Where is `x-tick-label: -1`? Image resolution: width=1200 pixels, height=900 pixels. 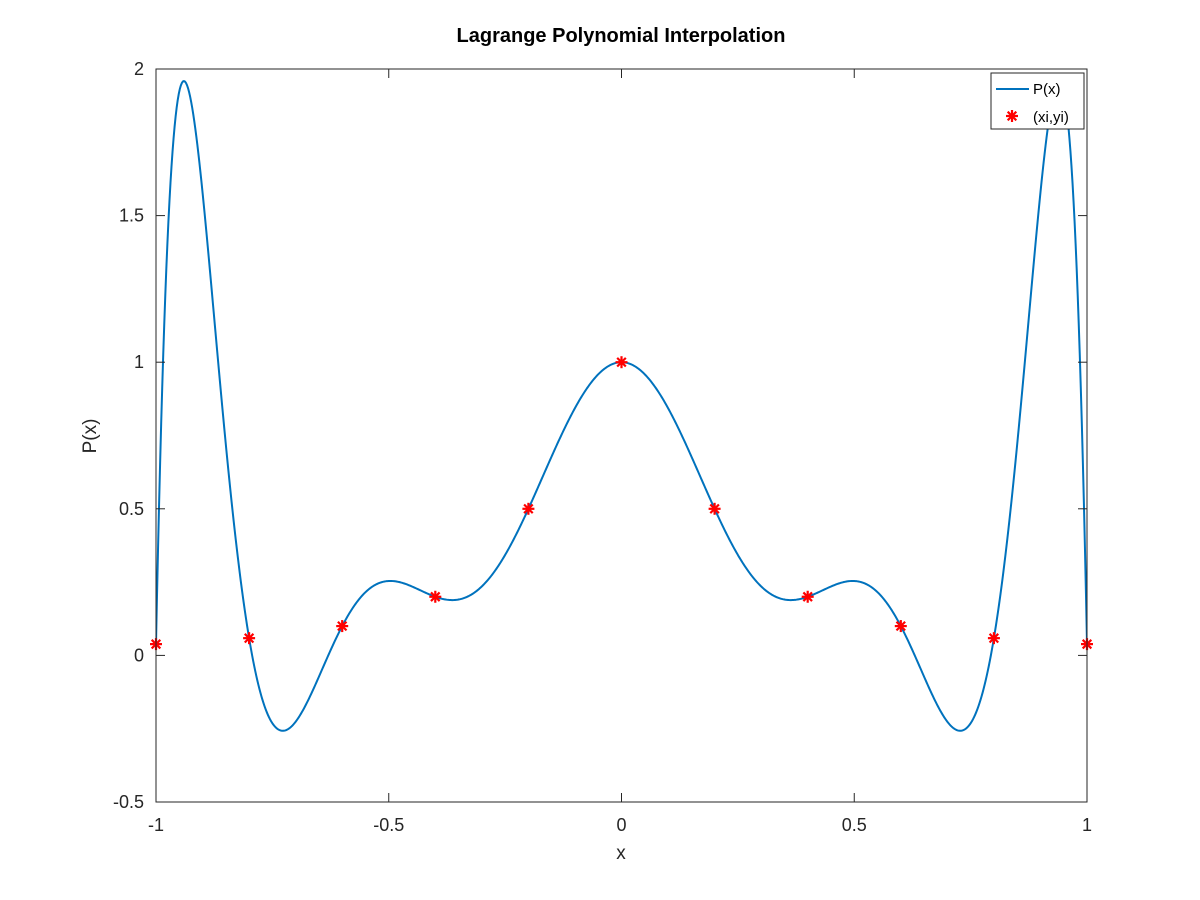 x-tick-label: -1 is located at coordinates (156, 825).